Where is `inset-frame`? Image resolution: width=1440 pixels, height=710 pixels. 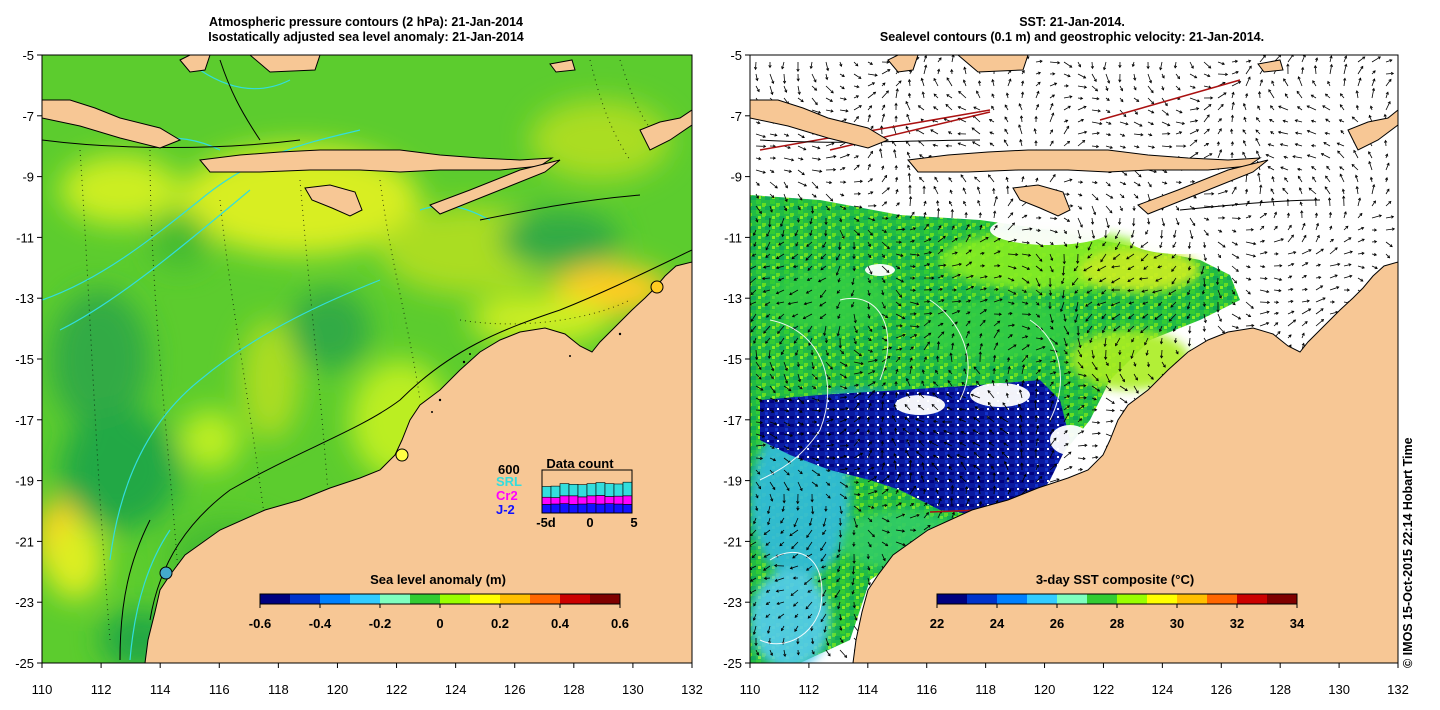 inset-frame is located at coordinates (587, 491).